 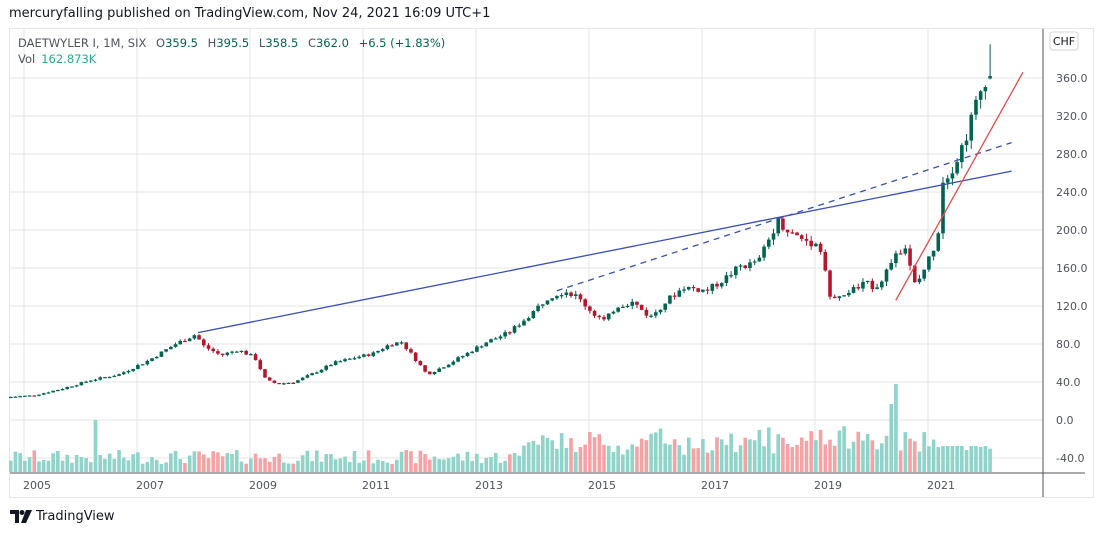 I want to click on high-label: H, so click(x=212, y=43).